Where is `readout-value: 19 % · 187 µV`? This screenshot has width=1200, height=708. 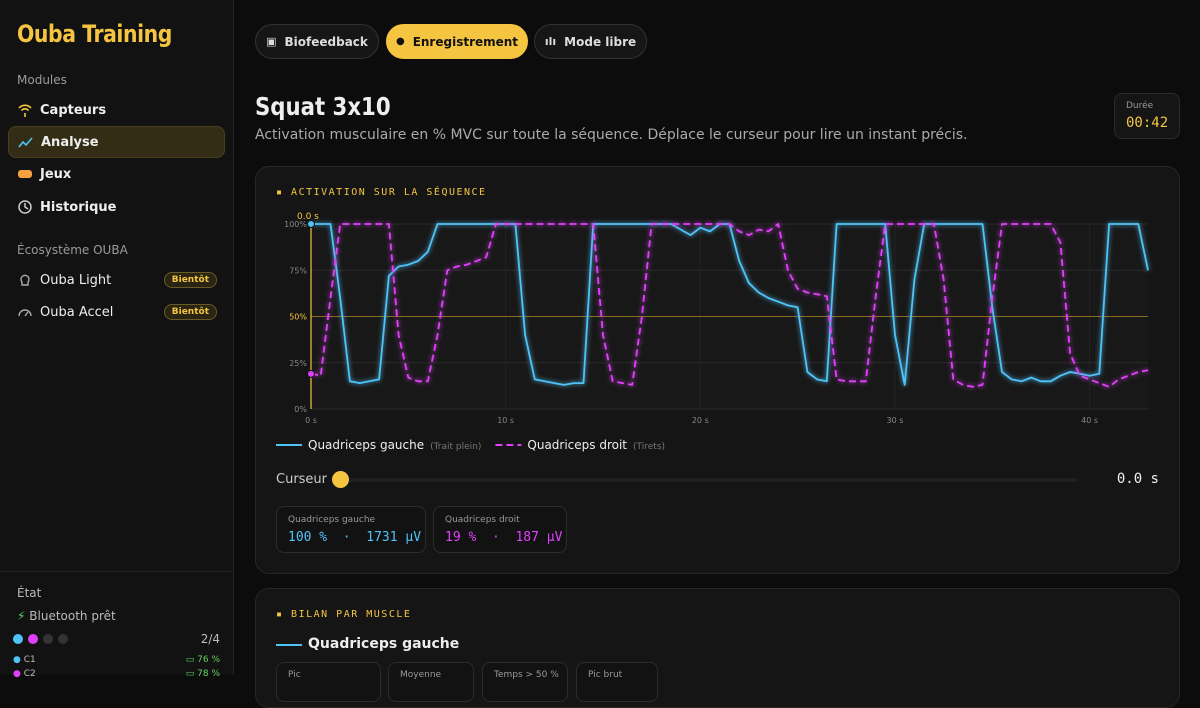
readout-value: 19 % · 187 µV is located at coordinates (504, 537).